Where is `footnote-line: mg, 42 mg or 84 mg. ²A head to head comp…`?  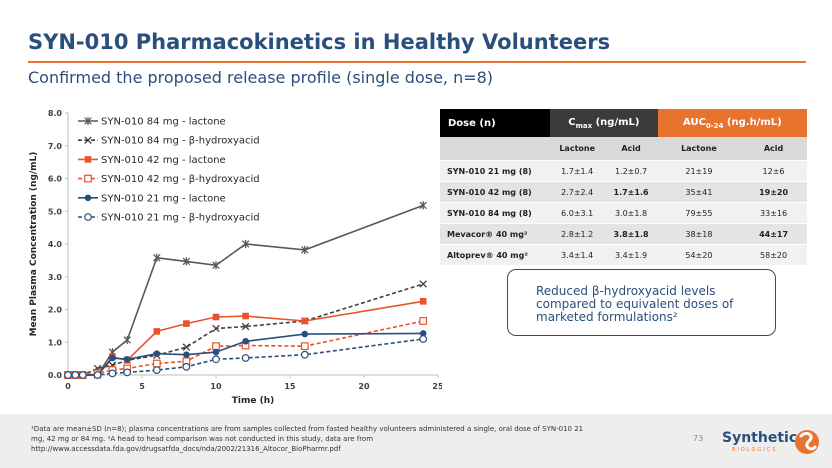
footnote-line: mg, 42 mg or 84 mg. ²A head to head comp… is located at coordinates (202, 439).